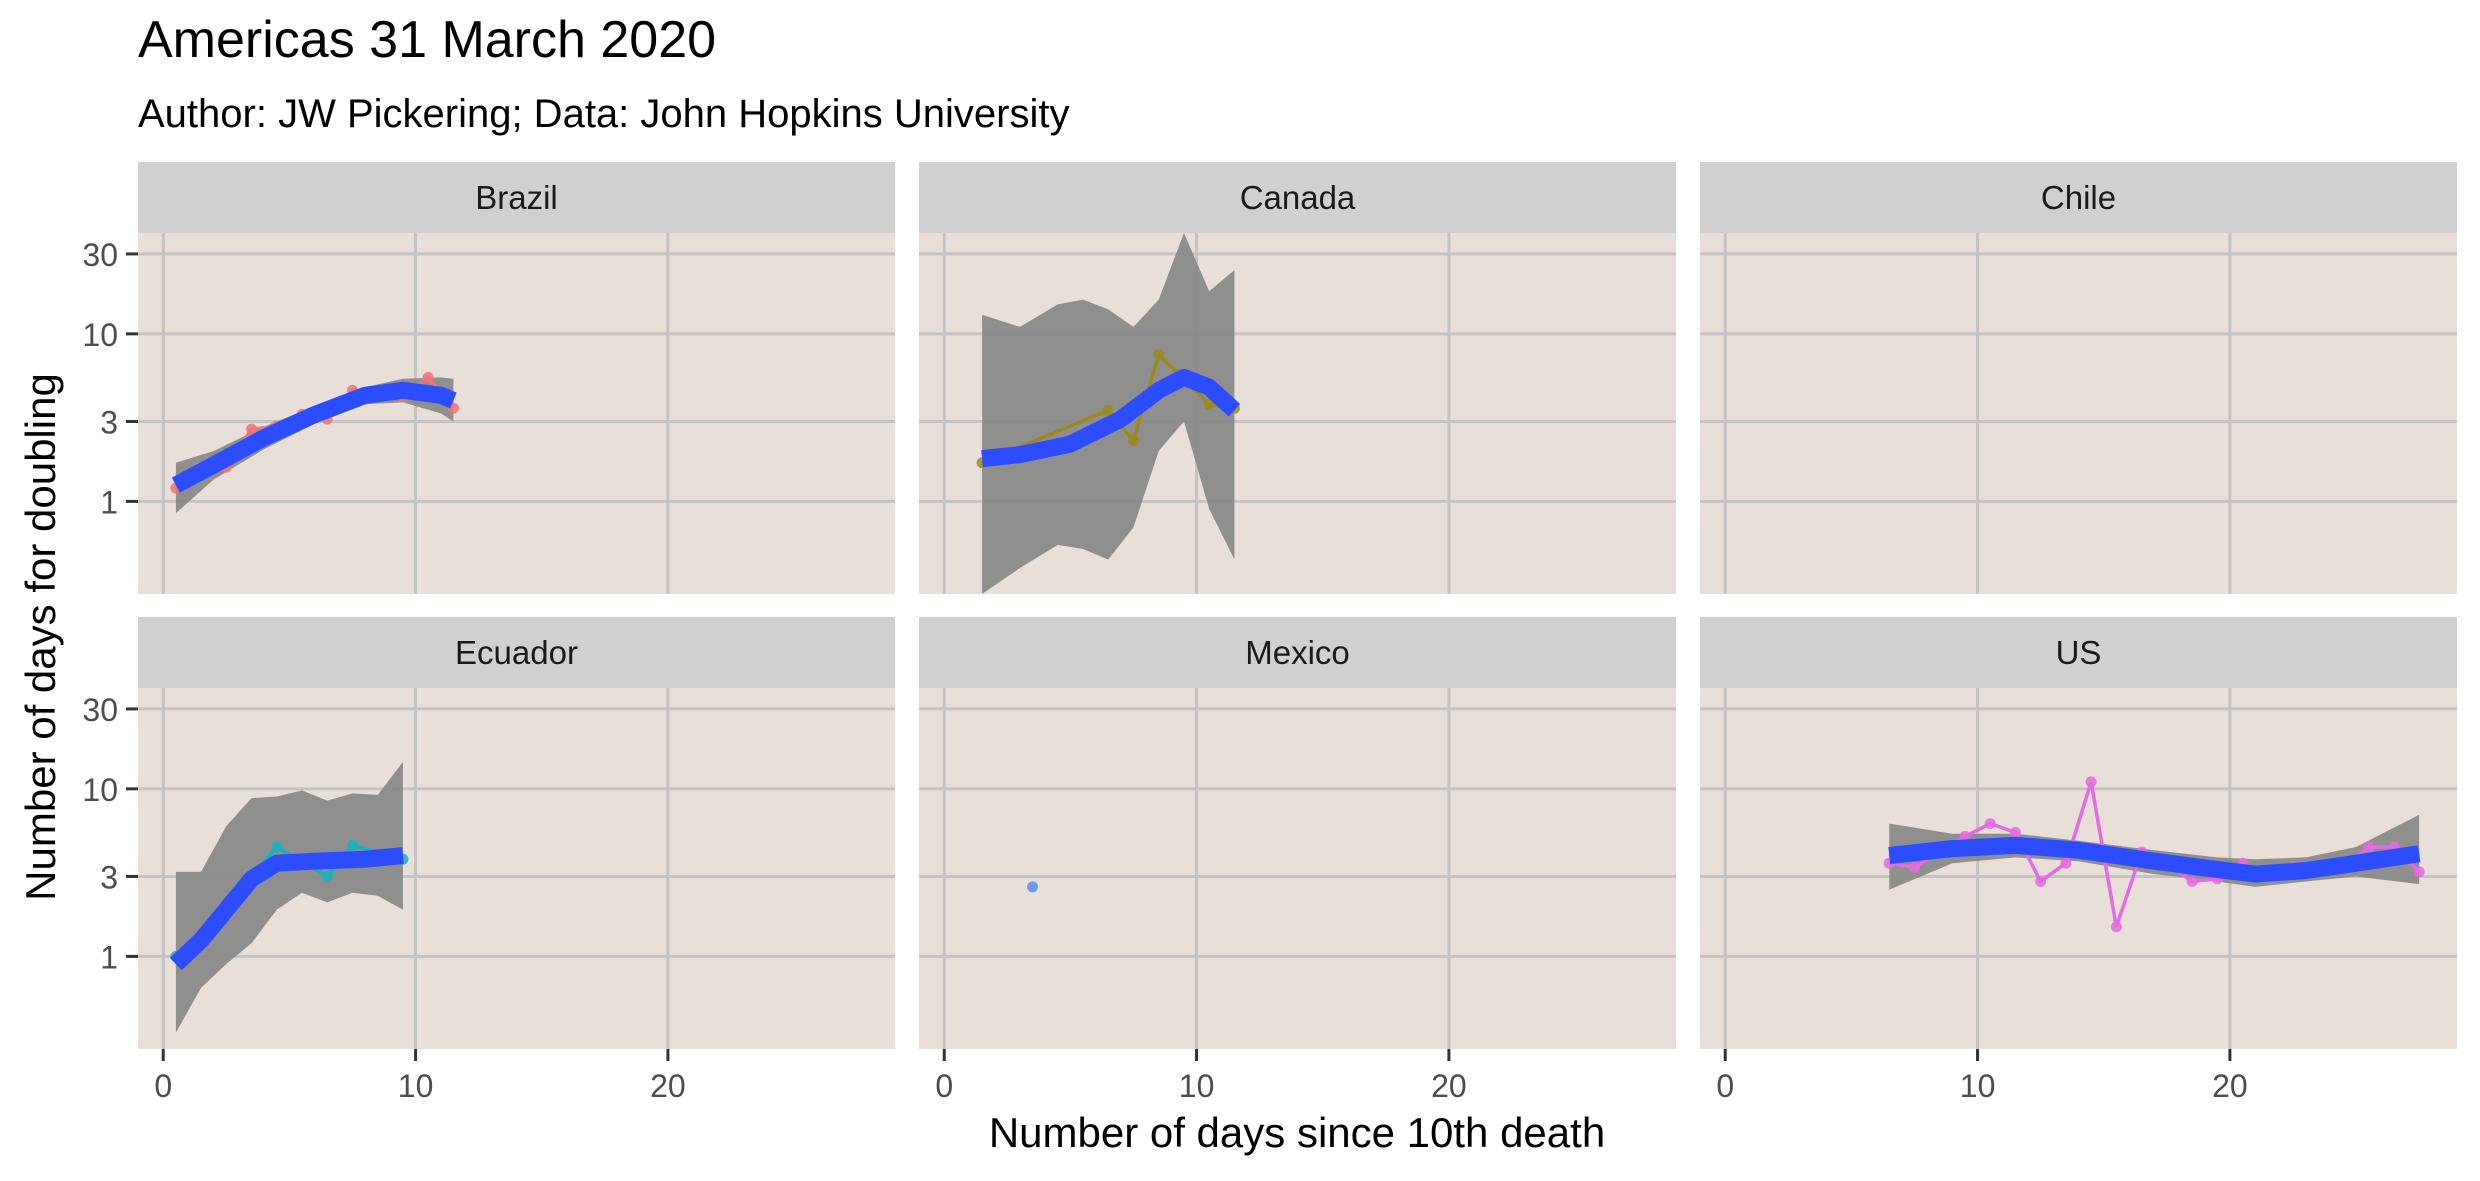  Describe the element at coordinates (1297, 1132) in the screenshot. I see `x-axis-label: Number of days since 10th death` at that location.